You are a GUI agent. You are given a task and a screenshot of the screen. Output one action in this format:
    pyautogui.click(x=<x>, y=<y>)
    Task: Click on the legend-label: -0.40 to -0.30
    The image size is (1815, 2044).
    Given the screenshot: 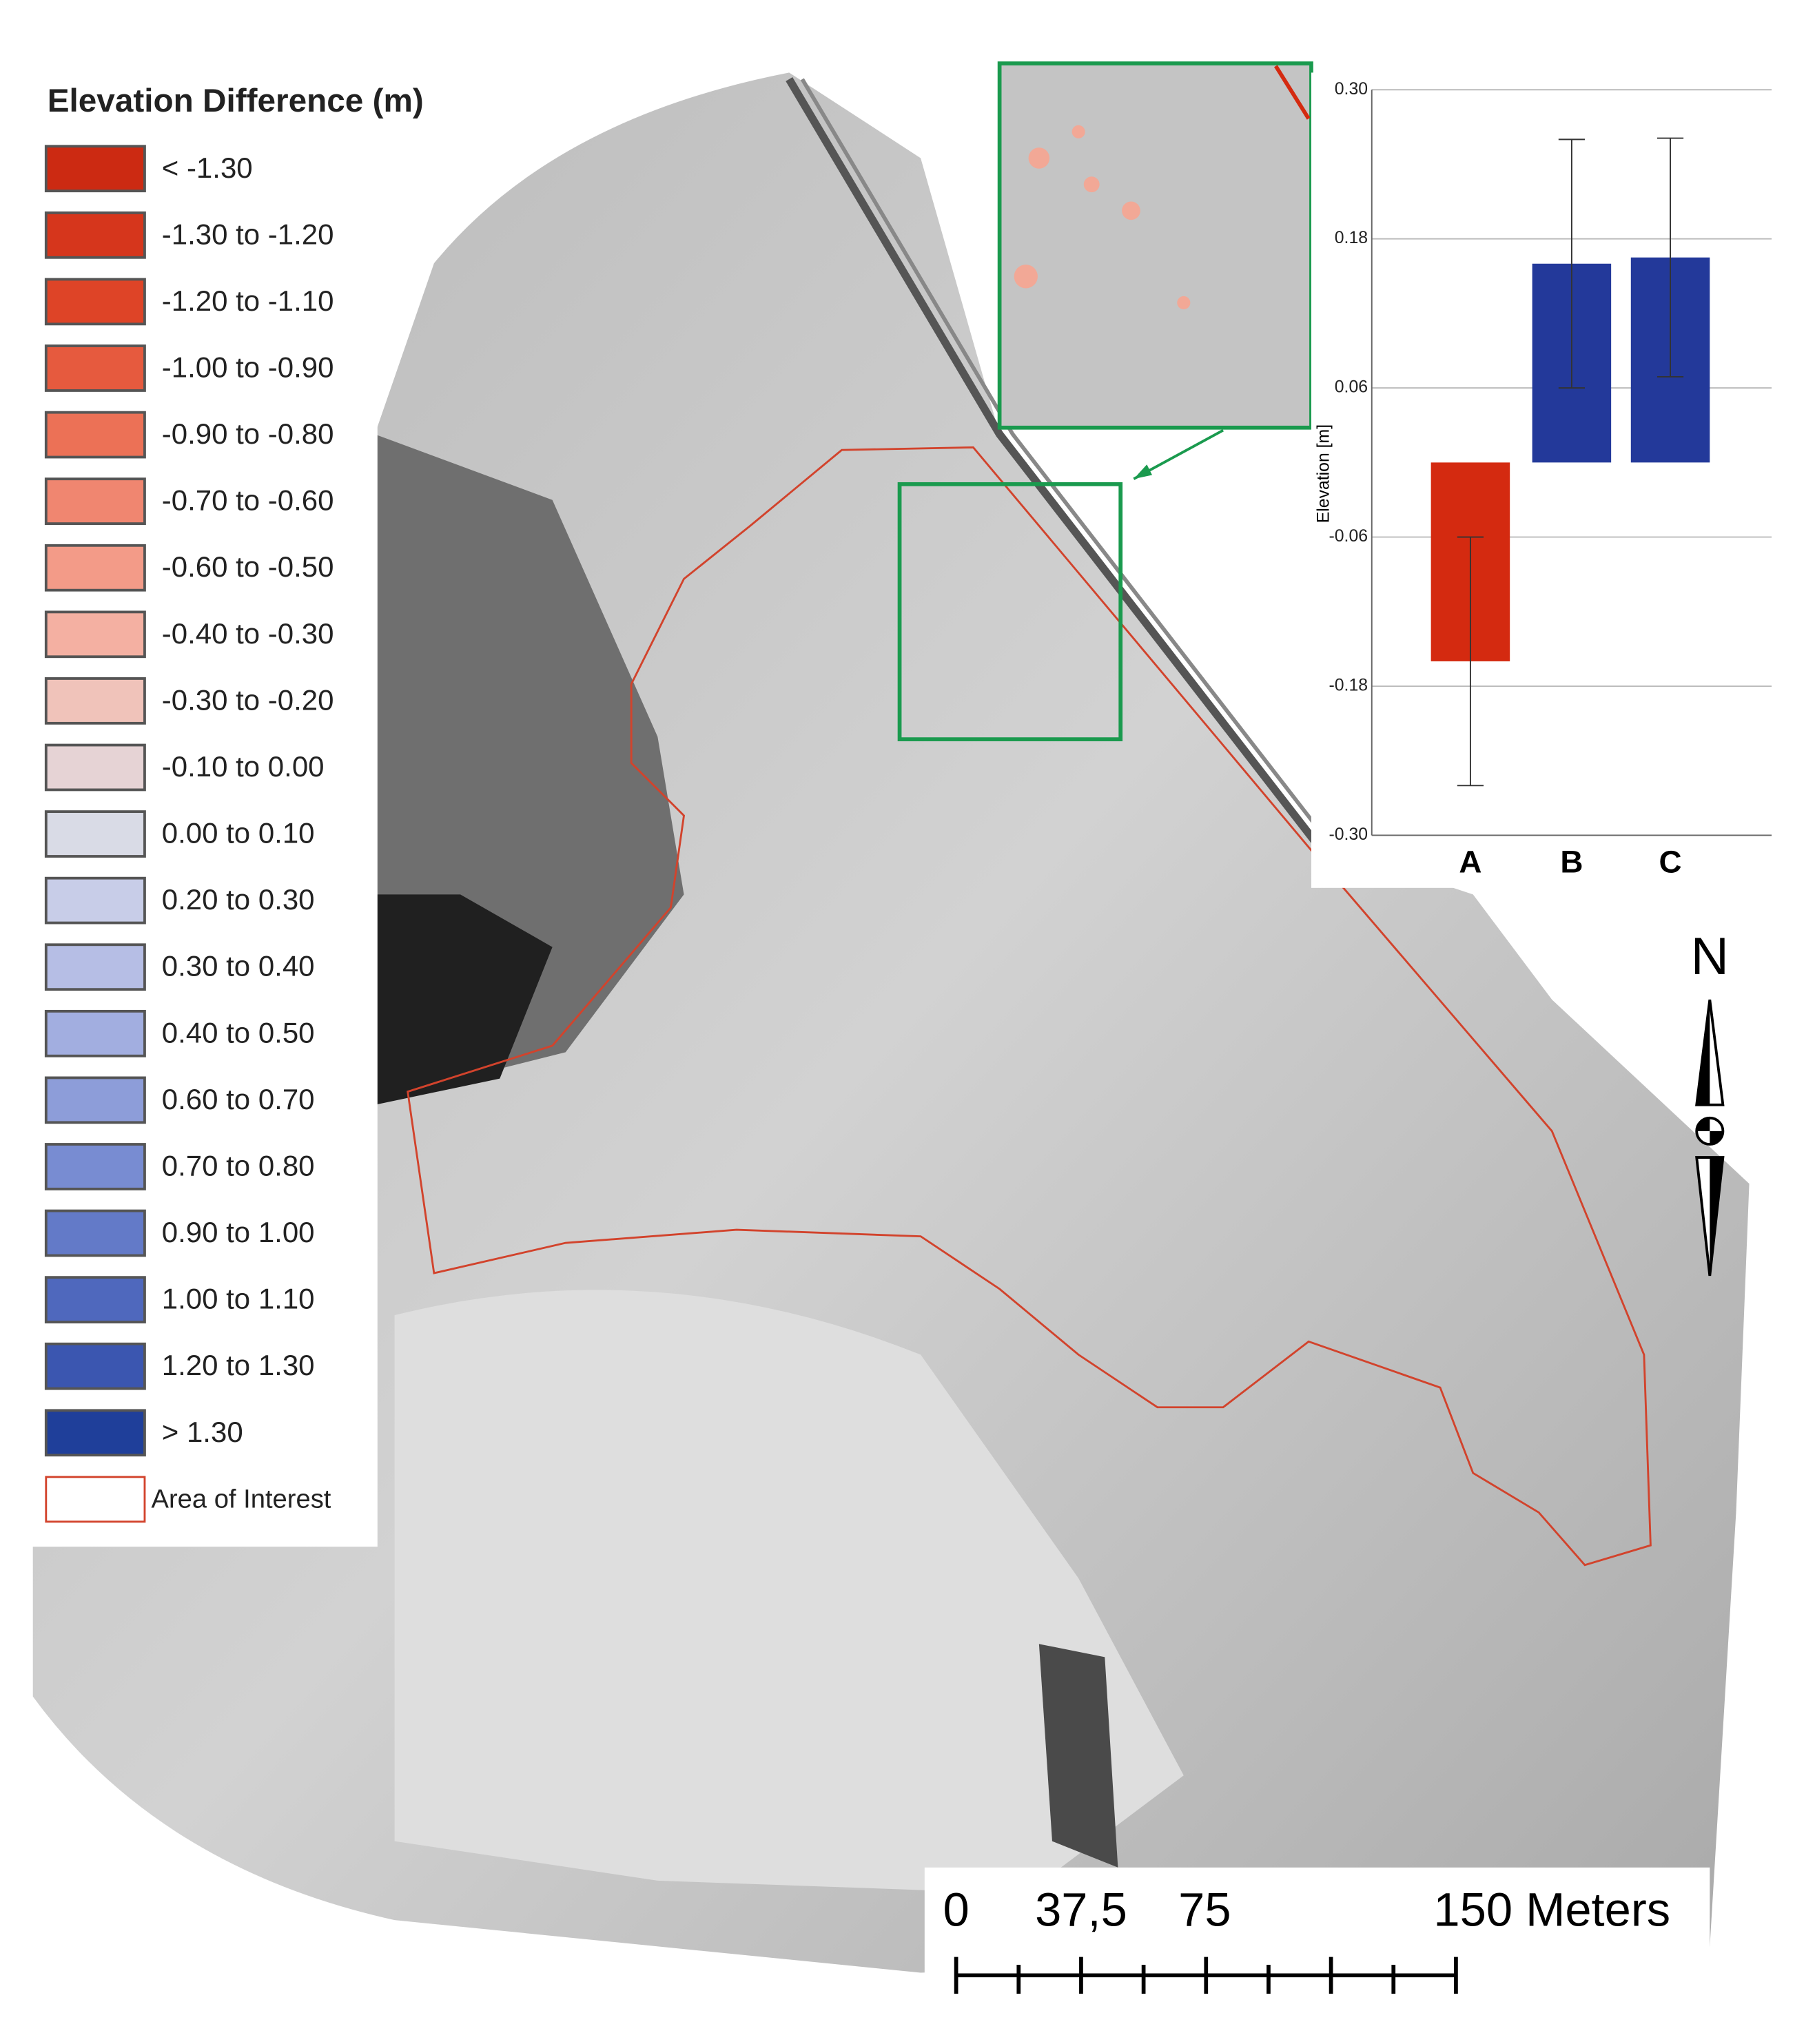 What is the action you would take?
    pyautogui.click(x=248, y=634)
    